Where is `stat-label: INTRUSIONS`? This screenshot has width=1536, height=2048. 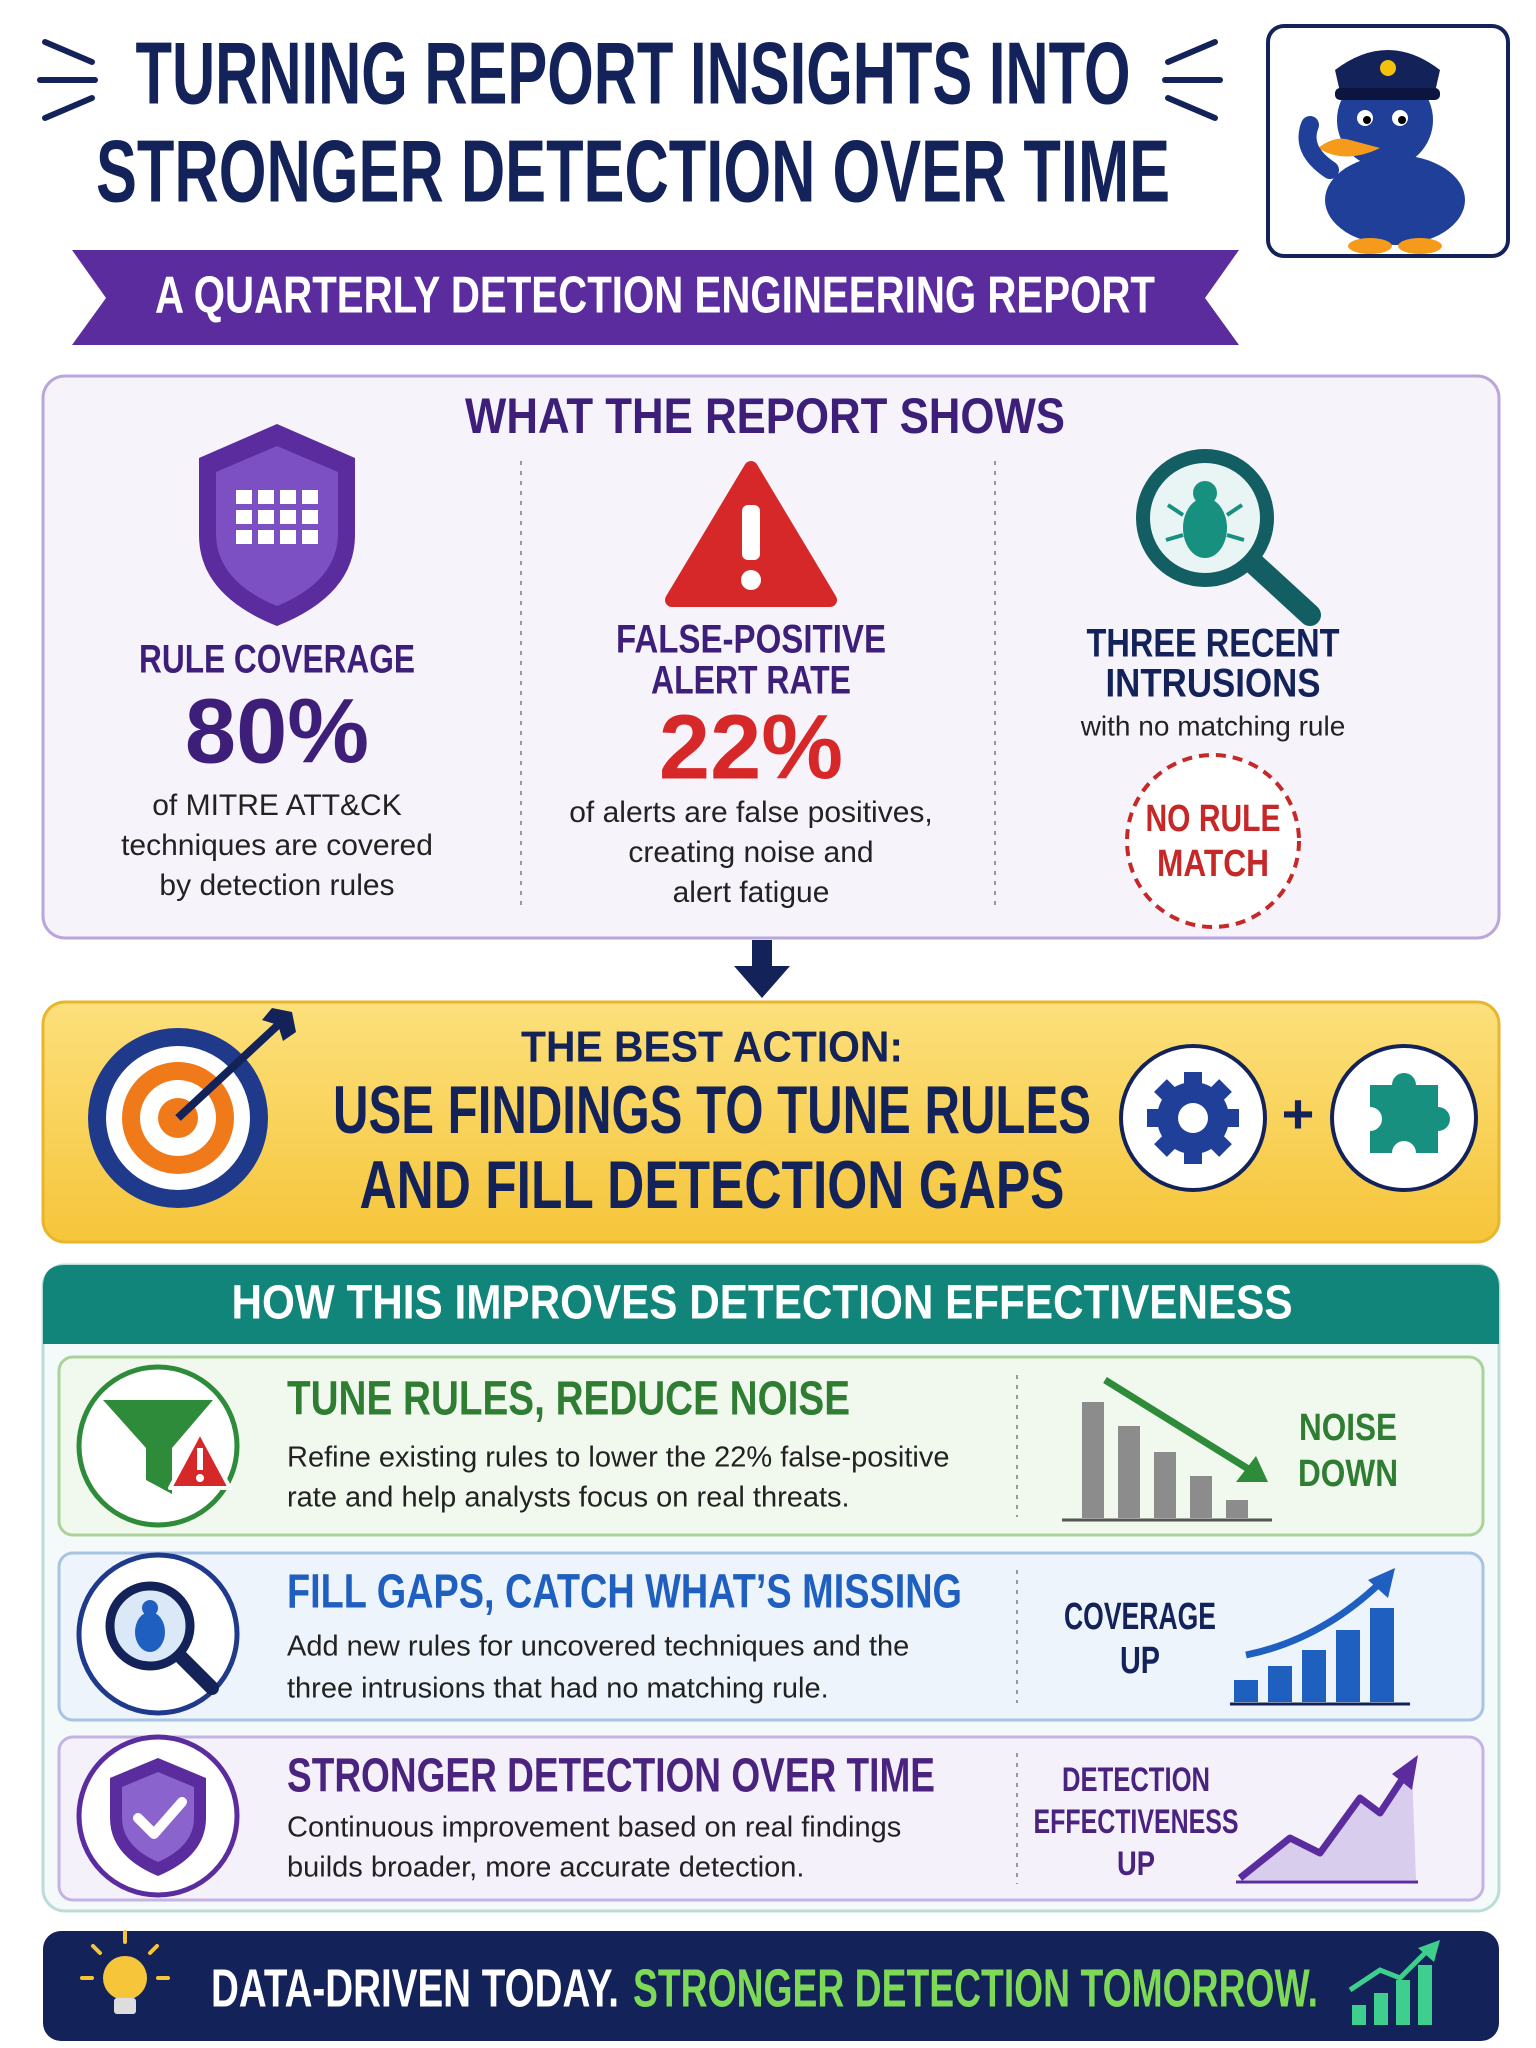 stat-label: INTRUSIONS is located at coordinates (1213, 684).